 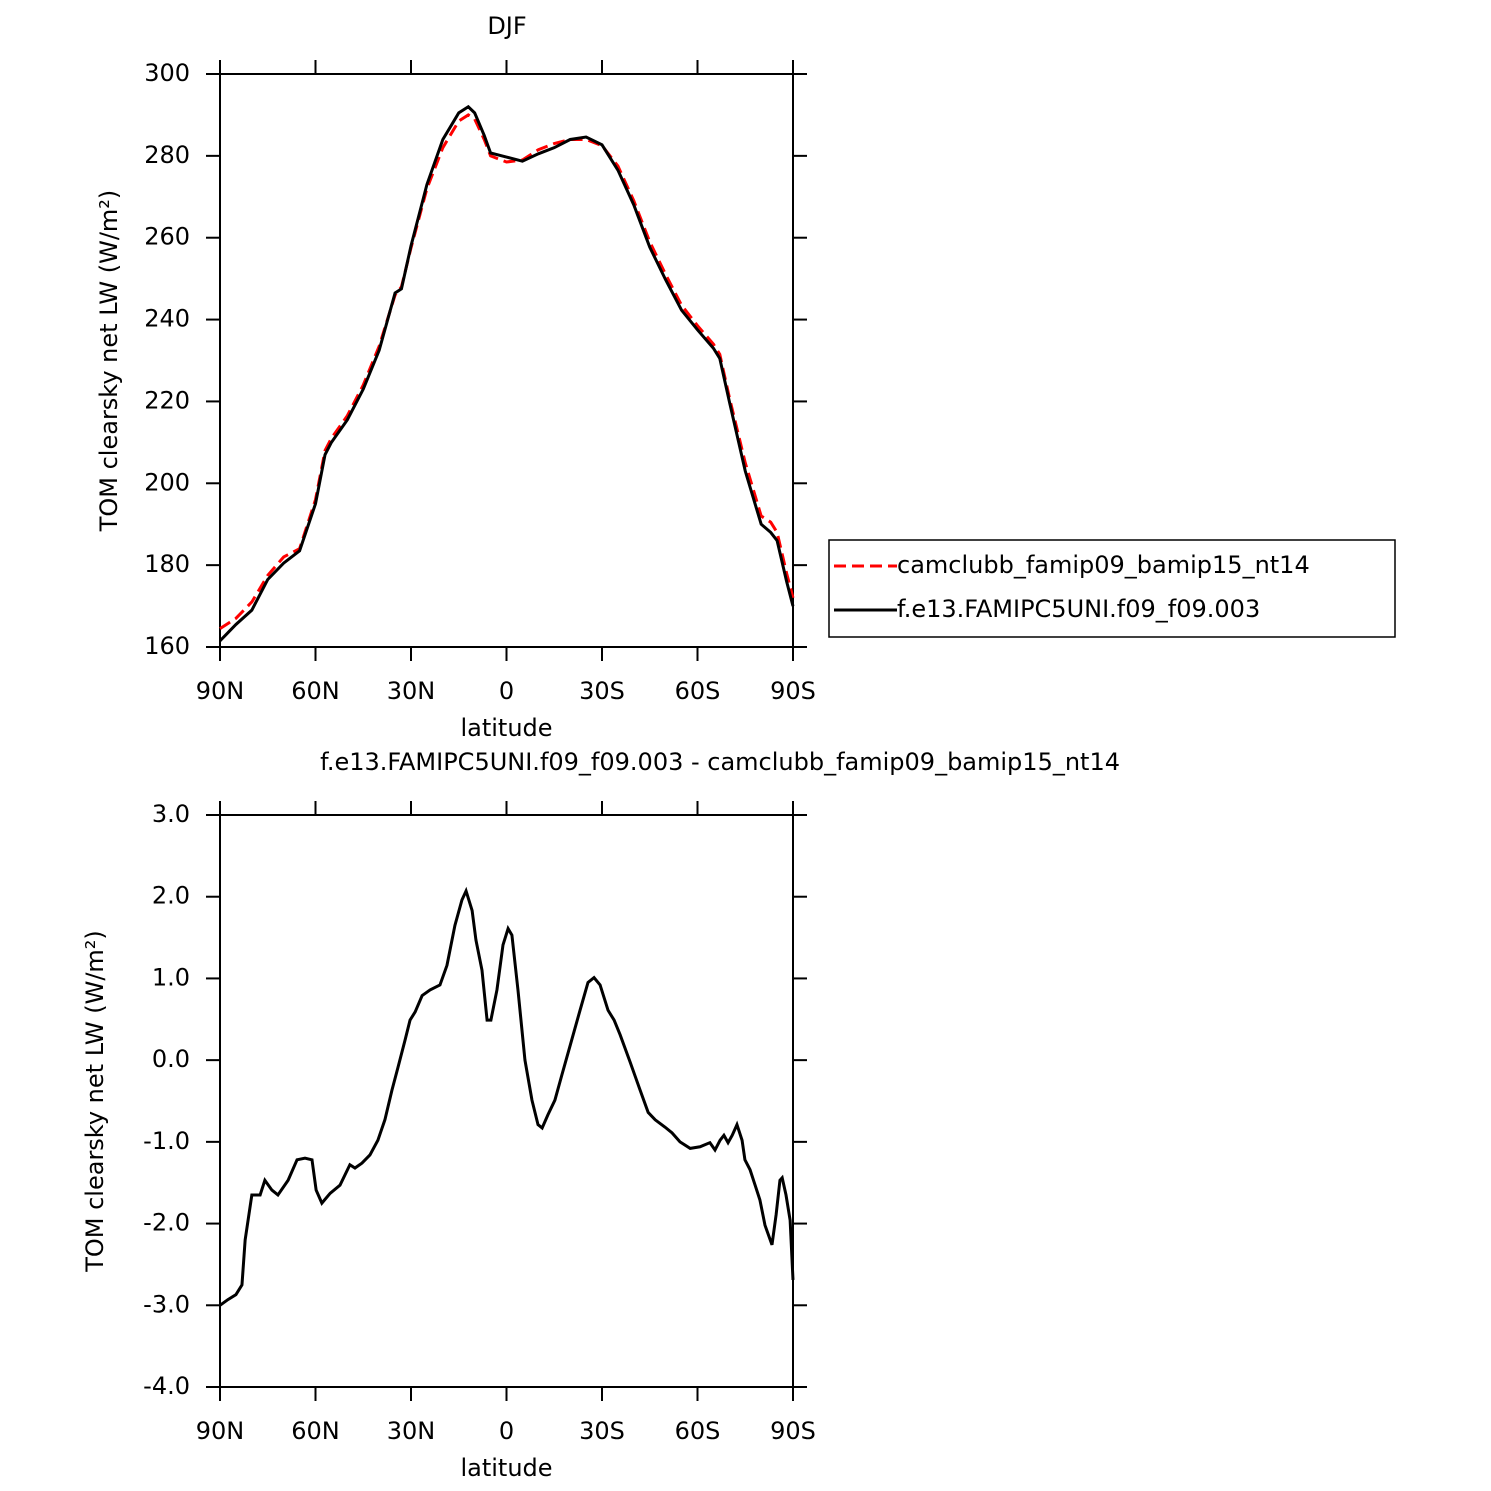 I want to click on legend-box, so click(x=1112, y=588).